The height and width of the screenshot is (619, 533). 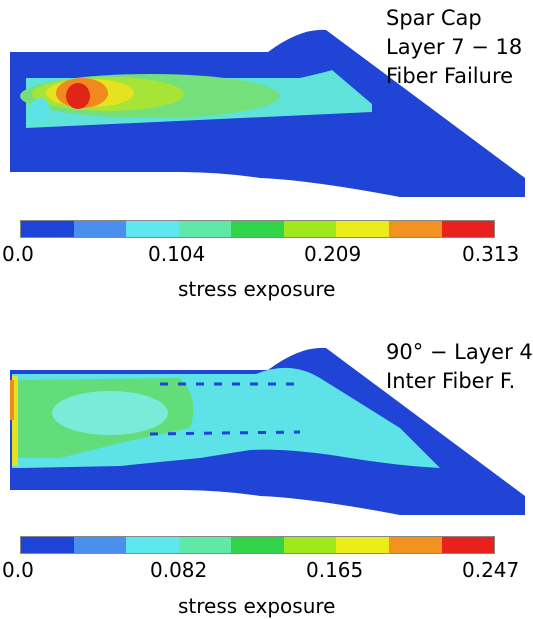 I want to click on stress-contour-cyan-edge, so click(x=40, y=110).